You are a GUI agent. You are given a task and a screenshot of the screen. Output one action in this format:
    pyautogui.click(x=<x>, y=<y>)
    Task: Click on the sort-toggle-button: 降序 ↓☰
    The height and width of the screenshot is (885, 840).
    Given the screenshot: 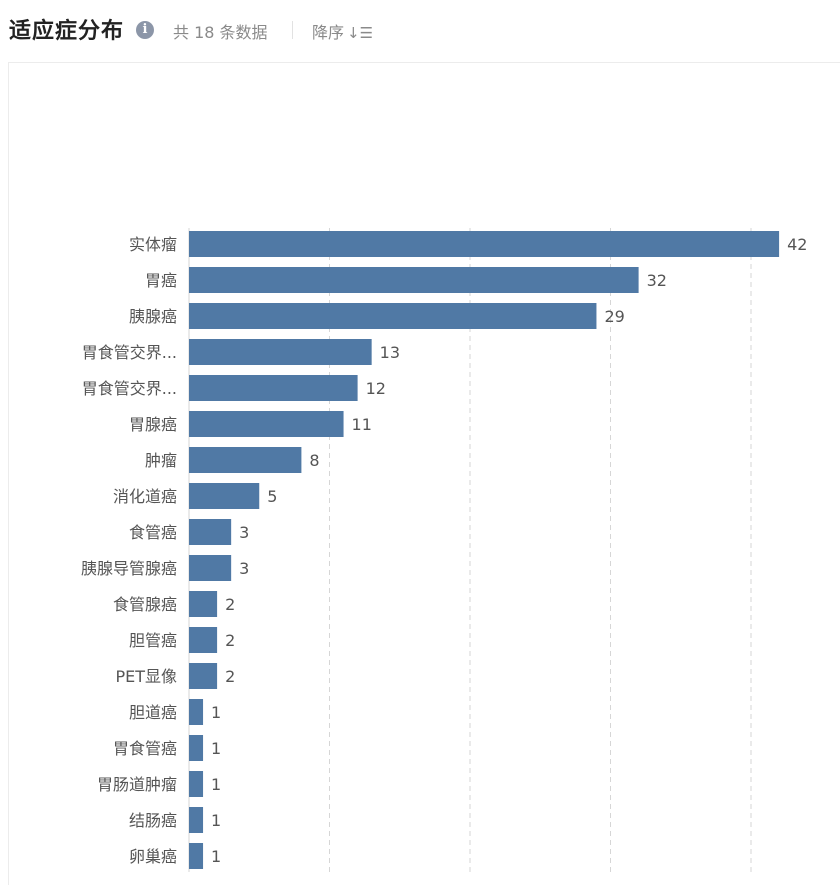 What is the action you would take?
    pyautogui.click(x=342, y=31)
    